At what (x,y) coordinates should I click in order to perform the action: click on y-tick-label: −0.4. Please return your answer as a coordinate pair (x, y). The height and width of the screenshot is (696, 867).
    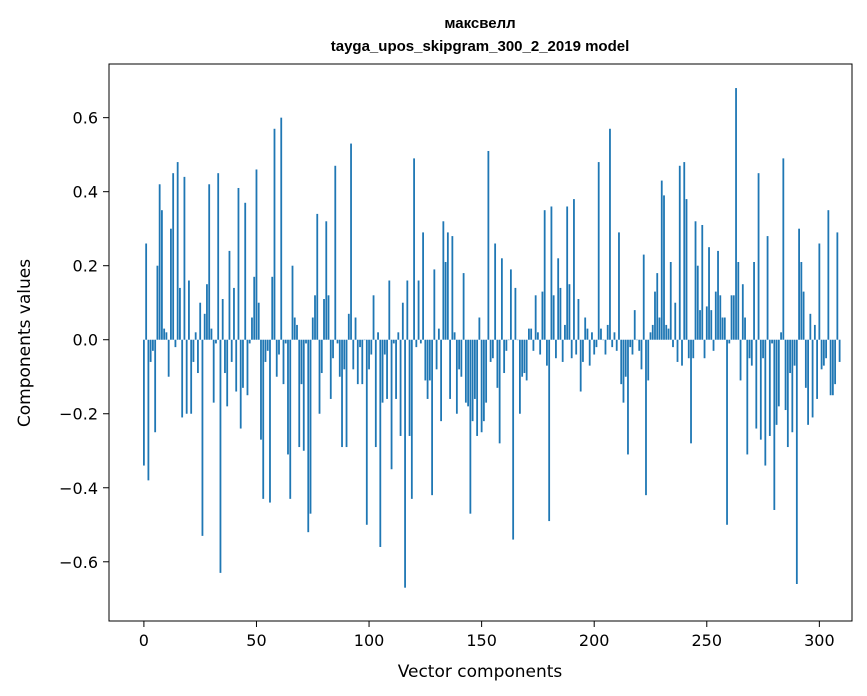
    Looking at the image, I should click on (78, 488).